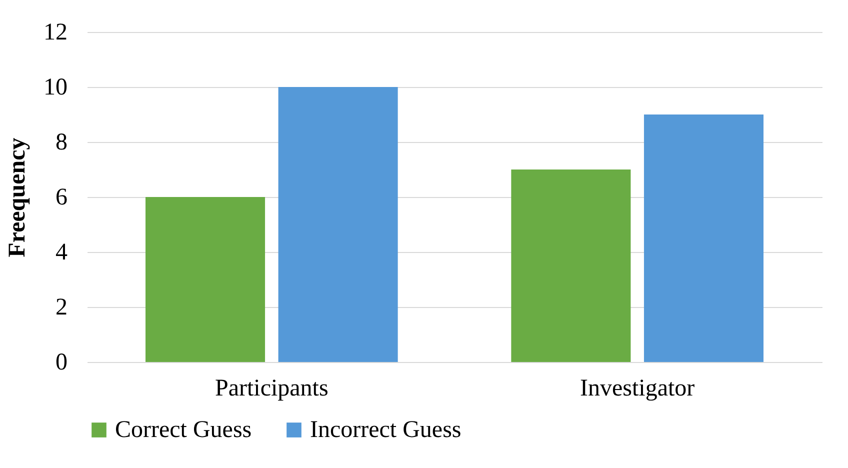 Image resolution: width=848 pixels, height=468 pixels. I want to click on y-tick-label: 10, so click(56, 87).